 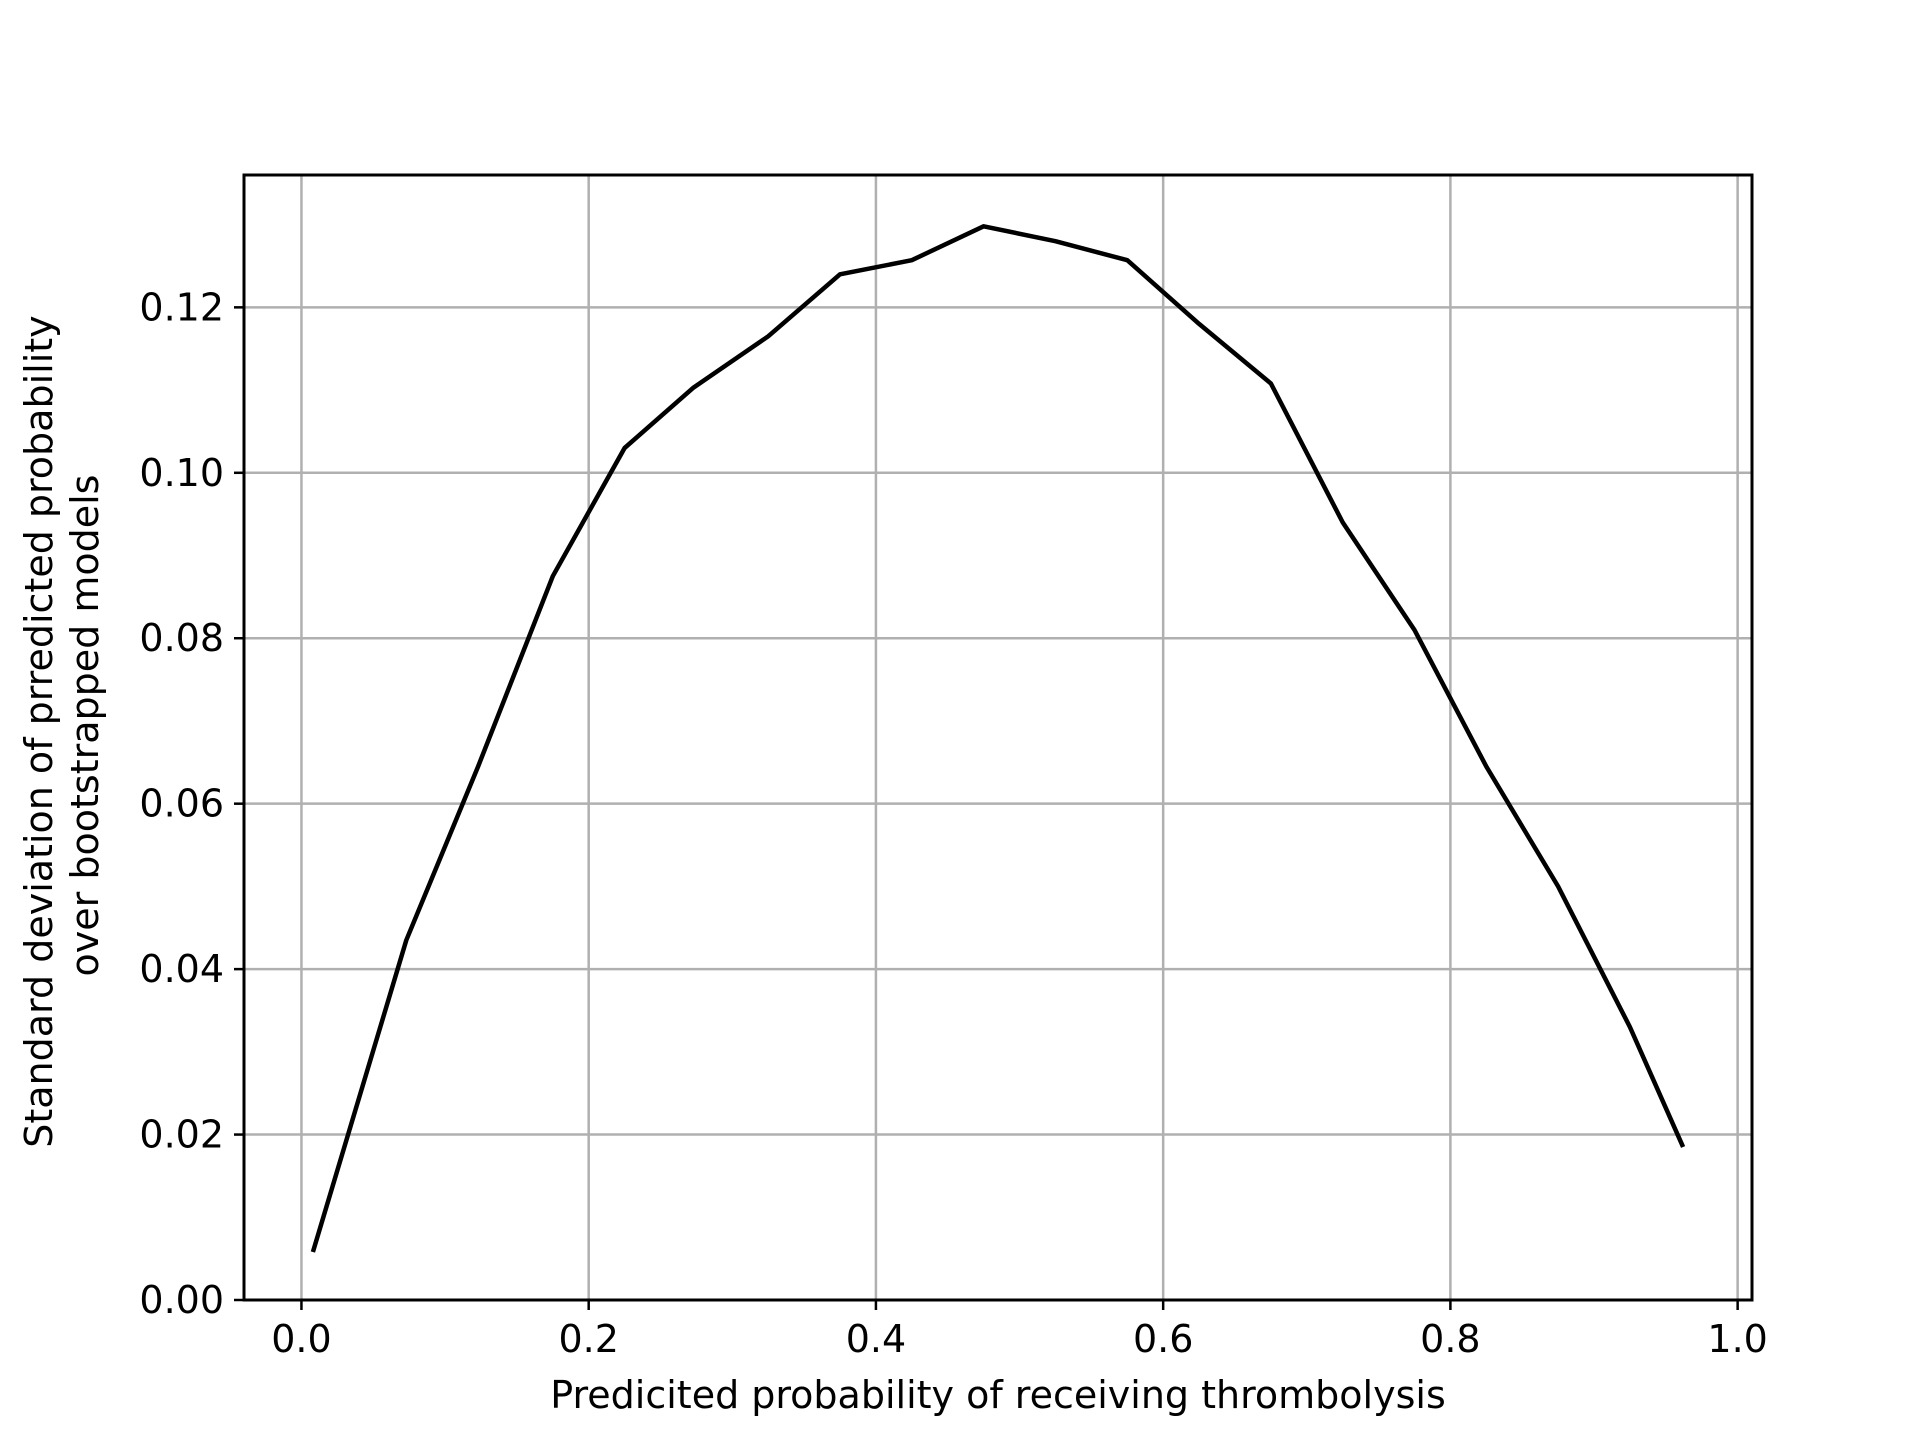 What do you see at coordinates (1737, 1339) in the screenshot?
I see `x-tick-label: 1.0` at bounding box center [1737, 1339].